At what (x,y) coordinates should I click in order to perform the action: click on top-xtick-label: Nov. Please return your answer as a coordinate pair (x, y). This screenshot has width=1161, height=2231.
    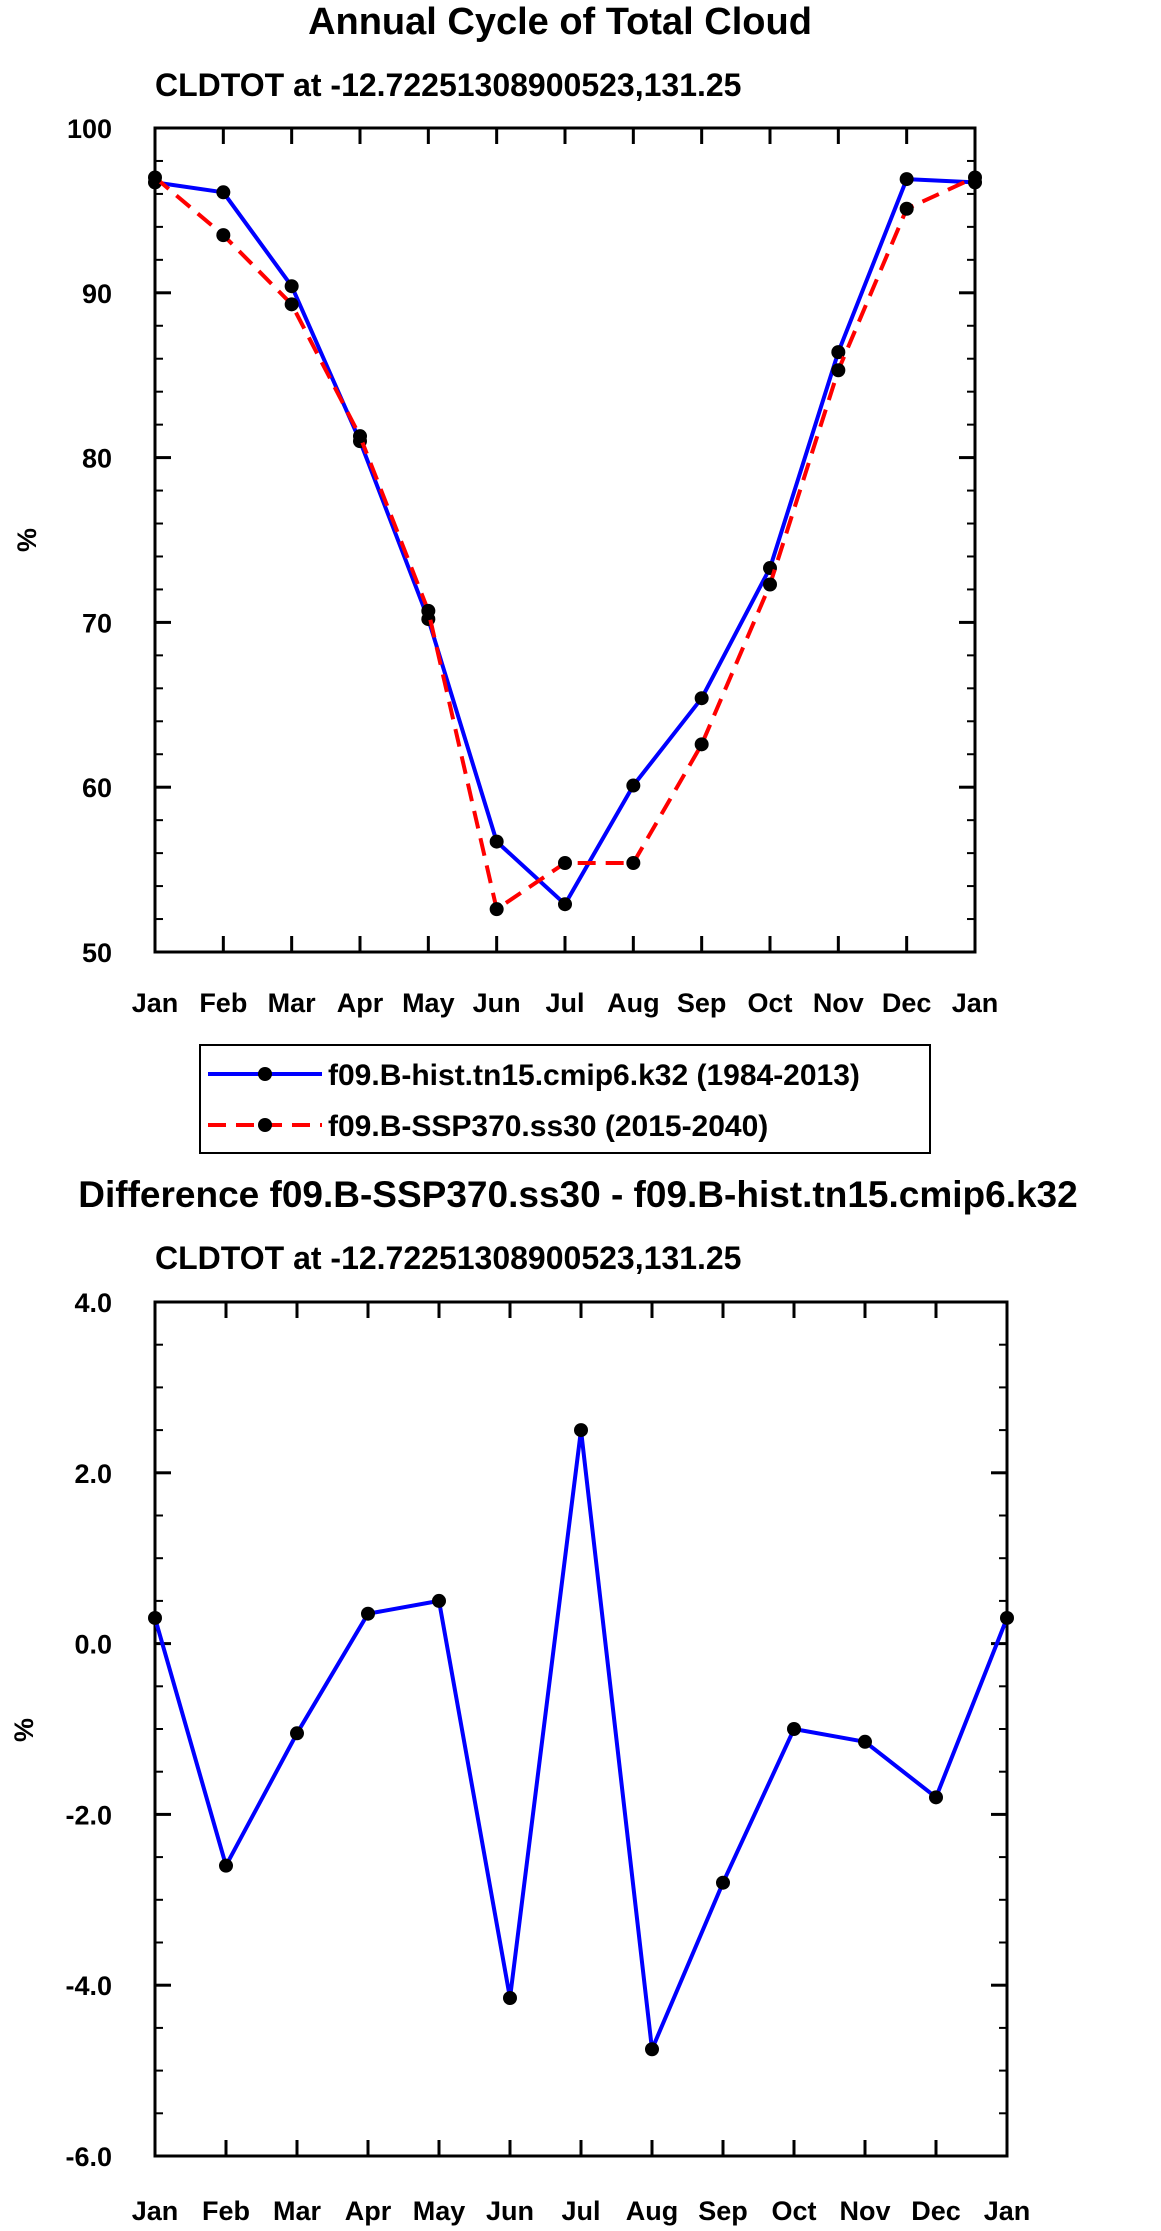
    Looking at the image, I should click on (838, 1003).